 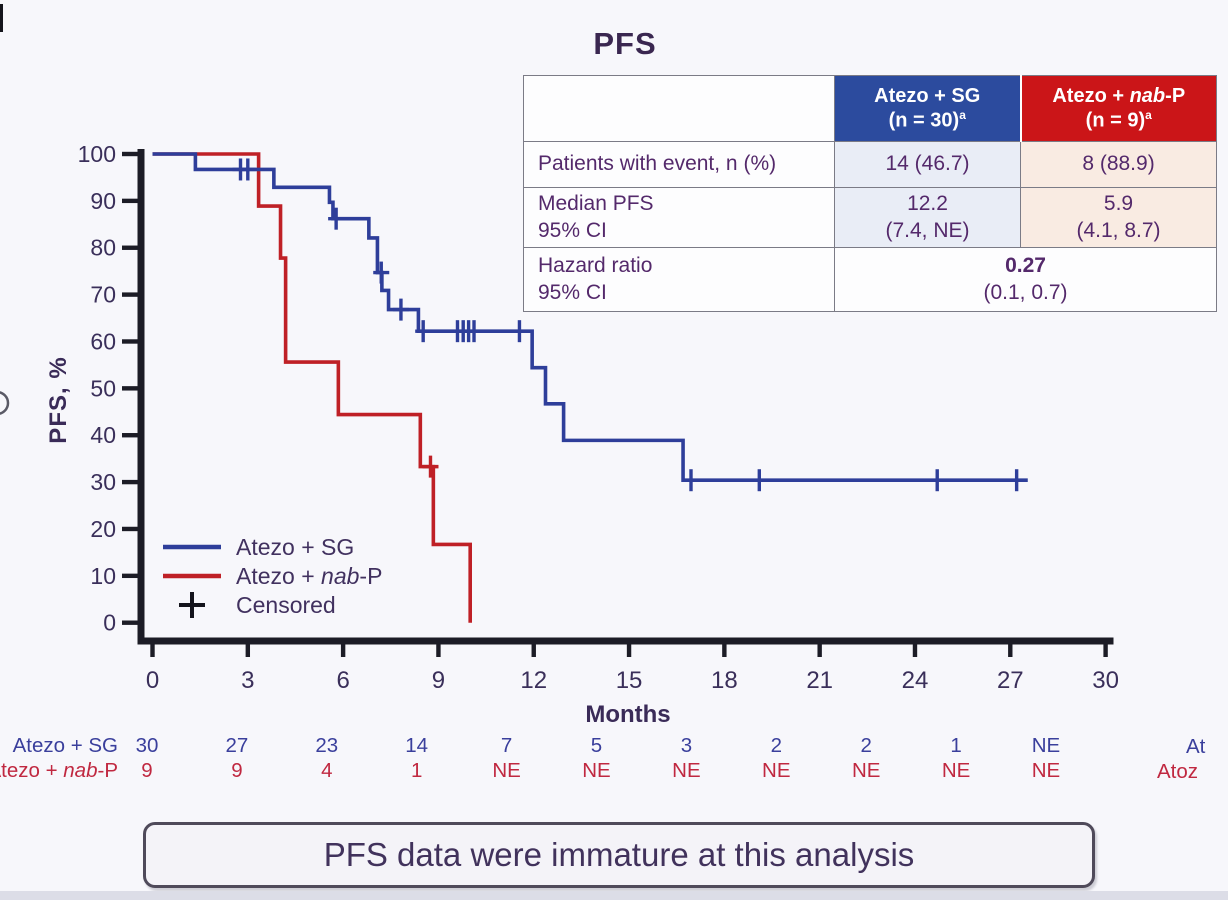 I want to click on bottom-edge-strip, so click(x=614, y=895).